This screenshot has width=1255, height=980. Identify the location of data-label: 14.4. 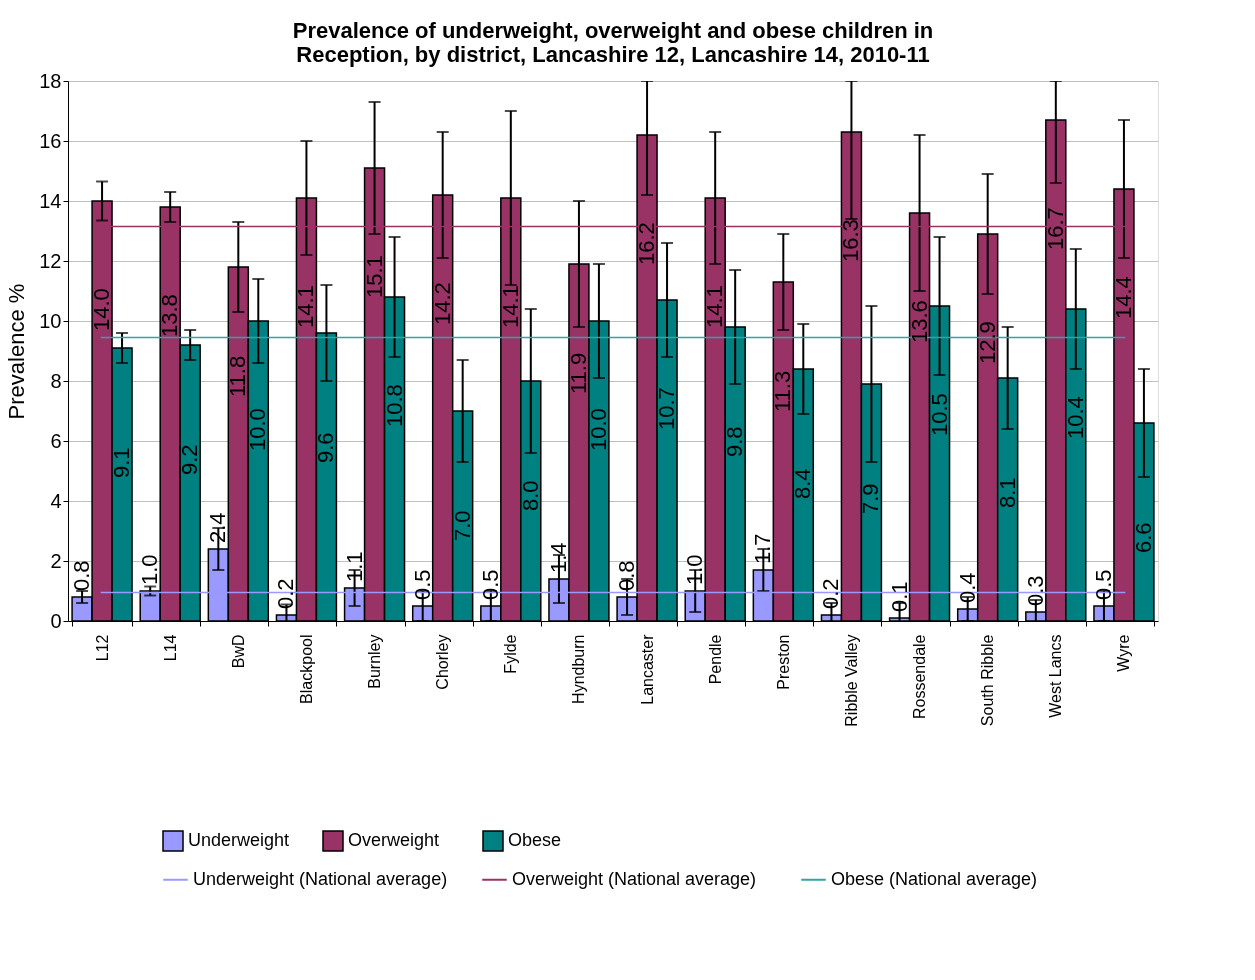
(1123, 297).